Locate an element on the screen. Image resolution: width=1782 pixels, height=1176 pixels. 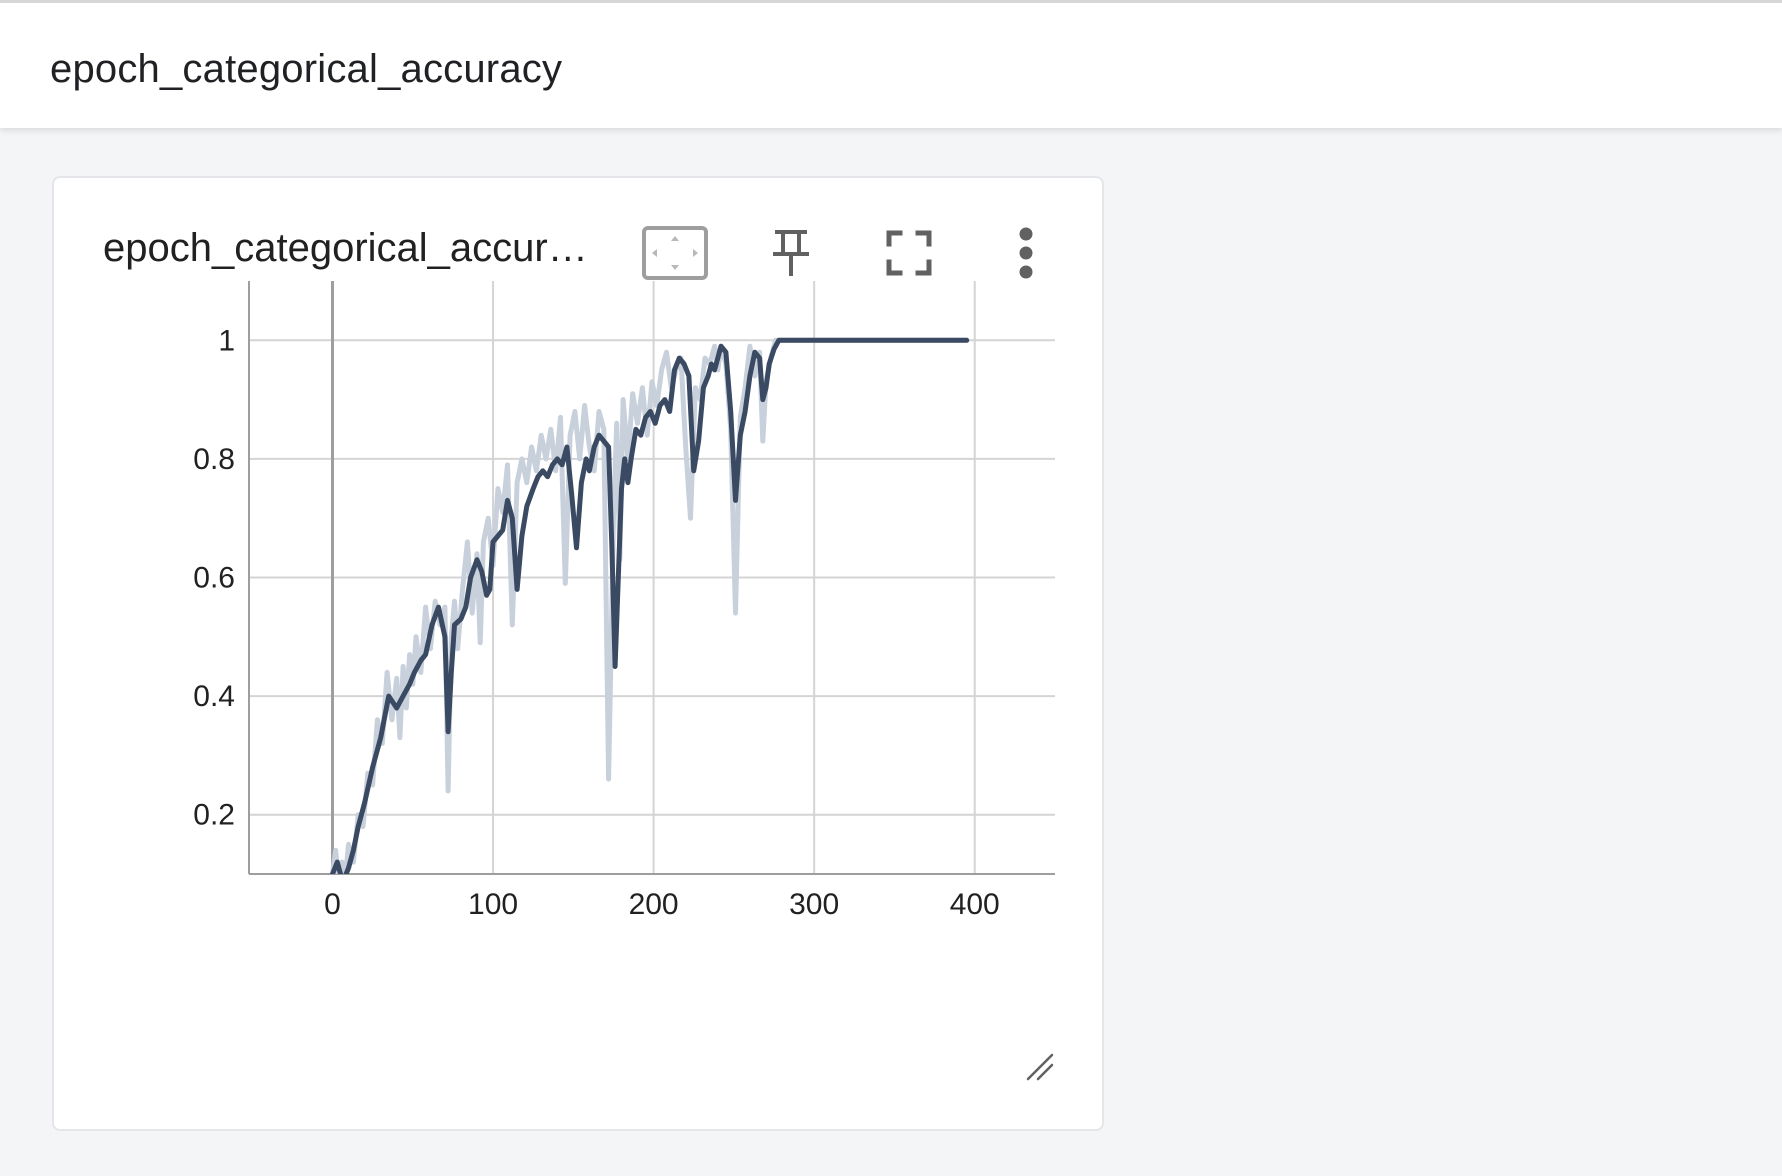
y-tick-label: 0.6 is located at coordinates (214, 578).